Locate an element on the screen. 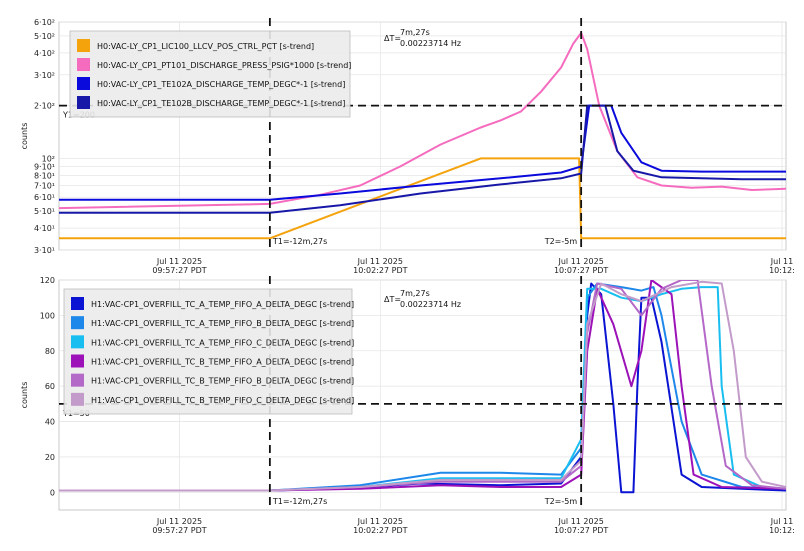  y-tick-label: 0 is located at coordinates (52, 492).